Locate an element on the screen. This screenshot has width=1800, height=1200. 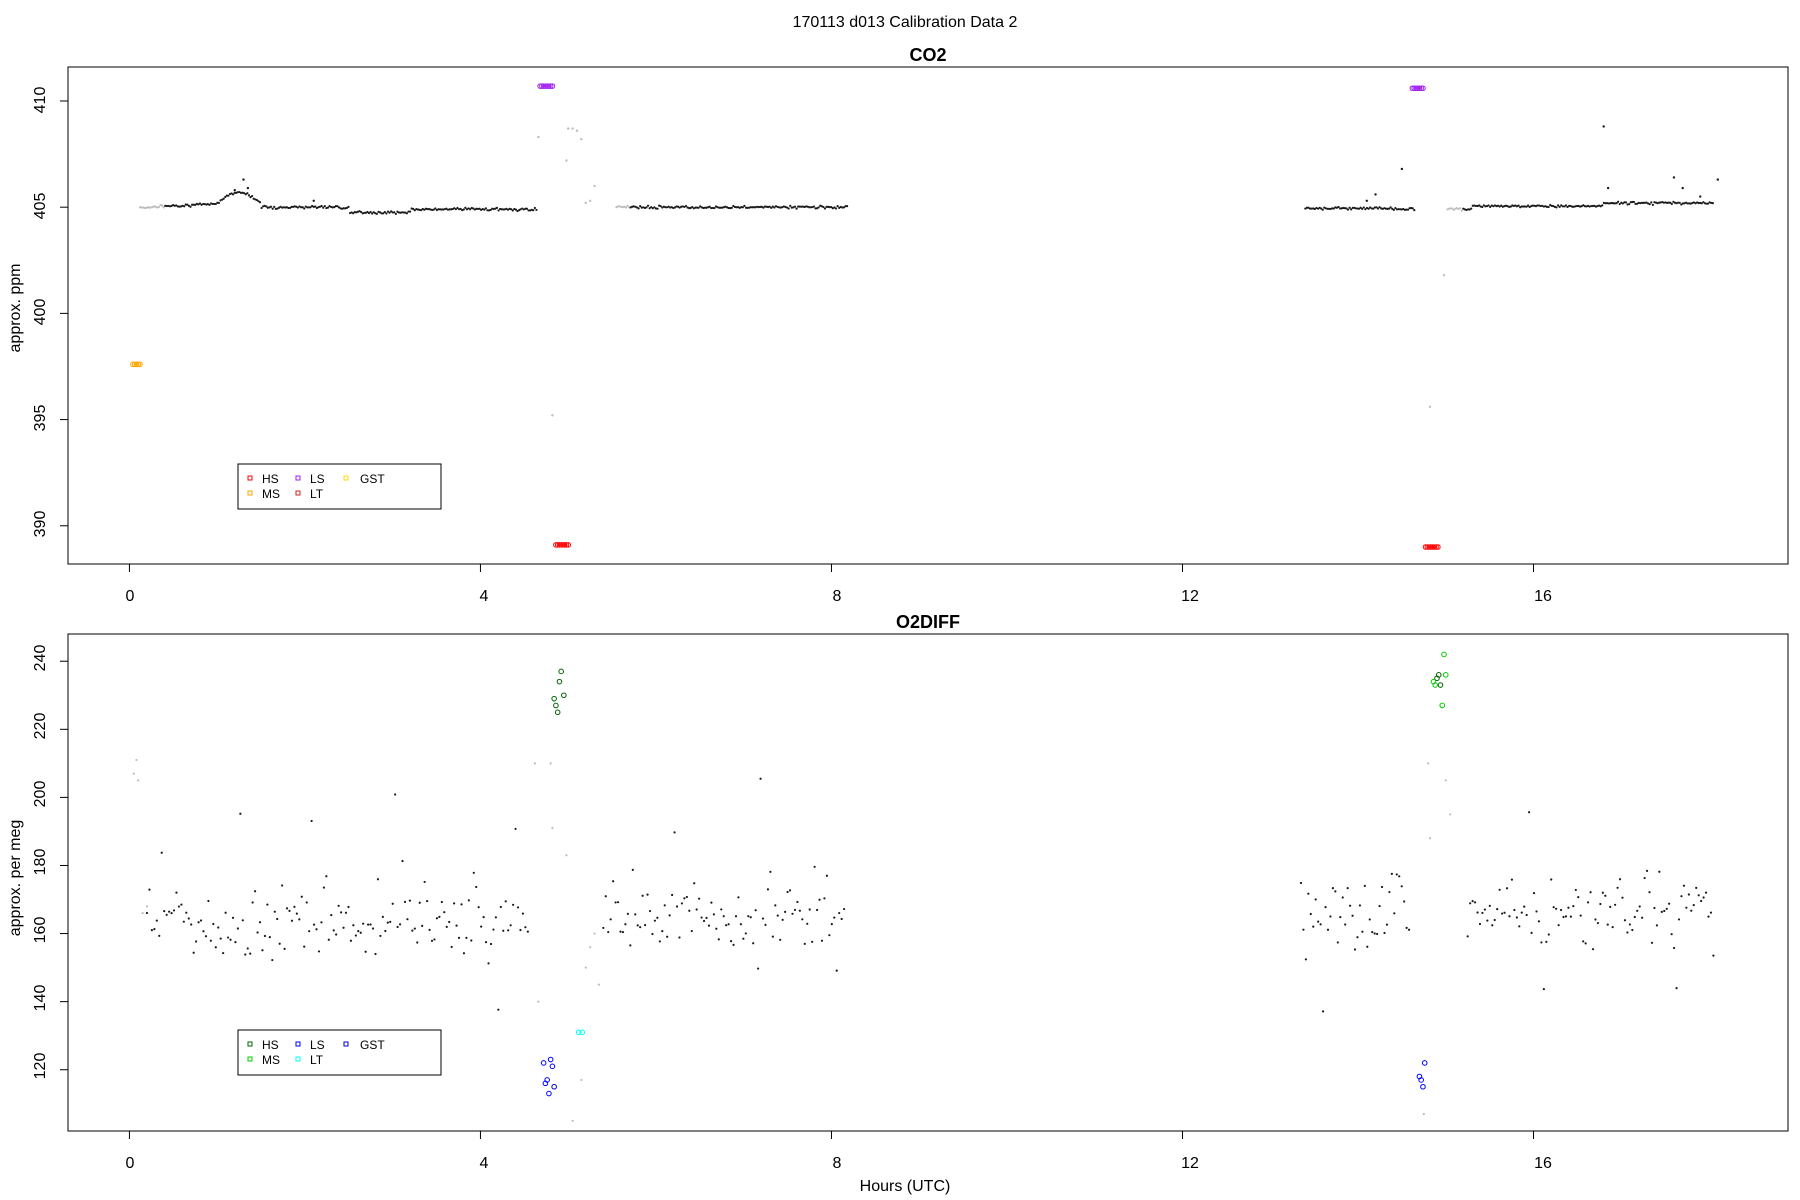
o2diff-chart-title: O2DIFF is located at coordinates (928, 622).